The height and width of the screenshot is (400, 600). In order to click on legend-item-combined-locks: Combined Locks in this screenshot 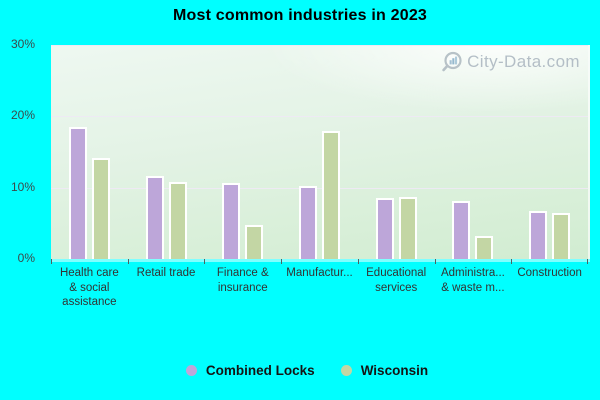, I will do `click(250, 370)`.